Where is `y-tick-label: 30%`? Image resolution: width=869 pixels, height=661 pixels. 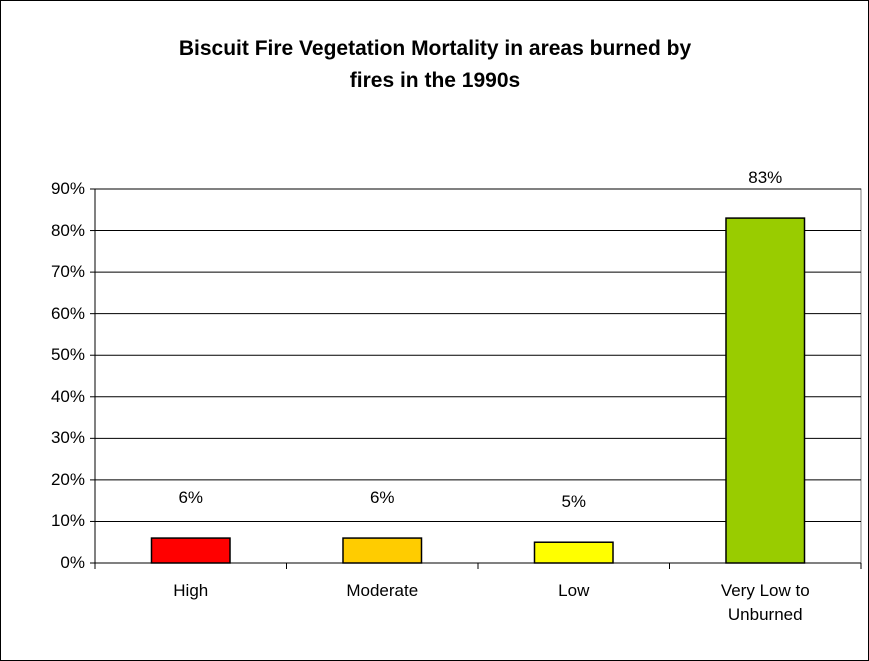
y-tick-label: 30% is located at coordinates (67, 438).